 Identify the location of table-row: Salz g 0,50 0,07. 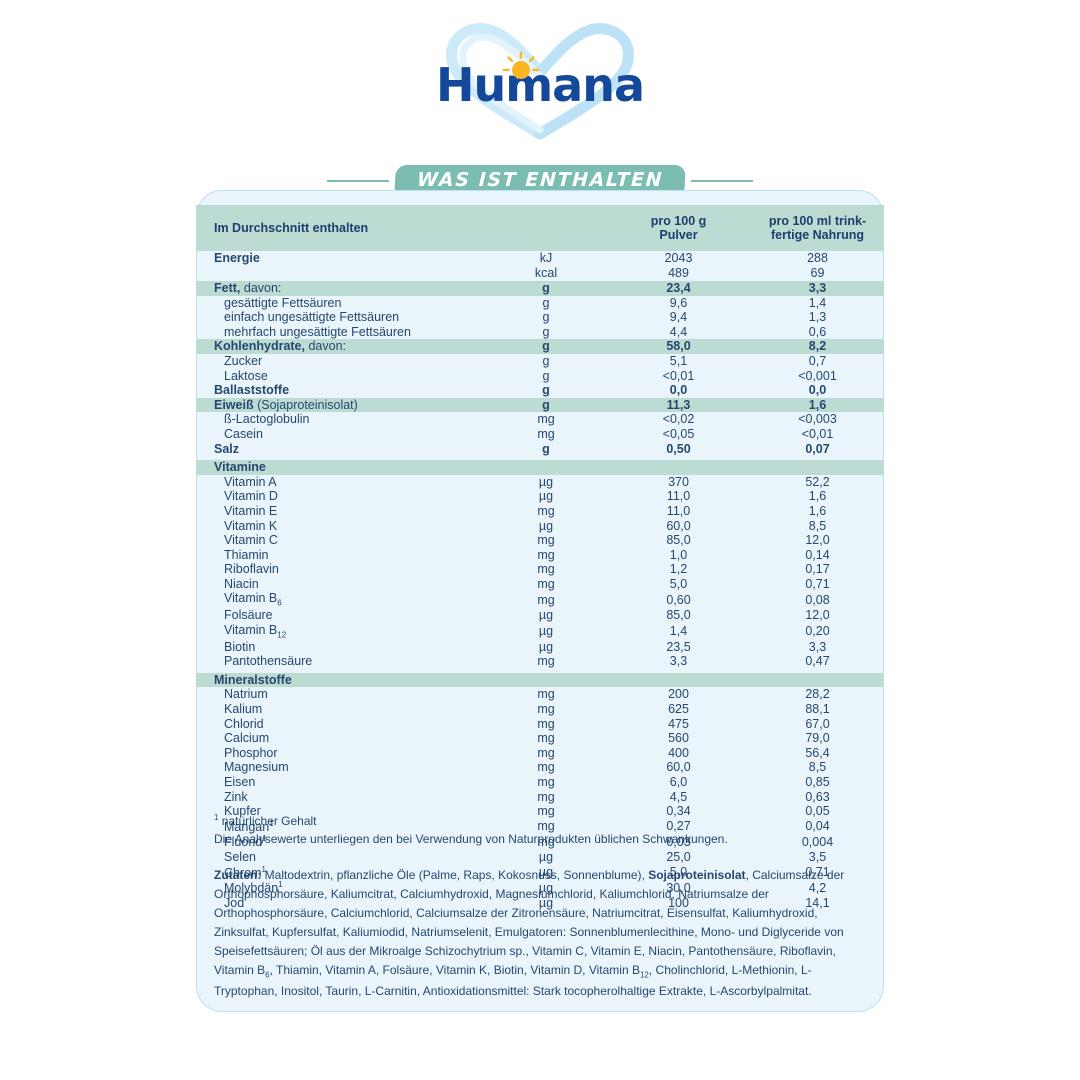
(540, 449).